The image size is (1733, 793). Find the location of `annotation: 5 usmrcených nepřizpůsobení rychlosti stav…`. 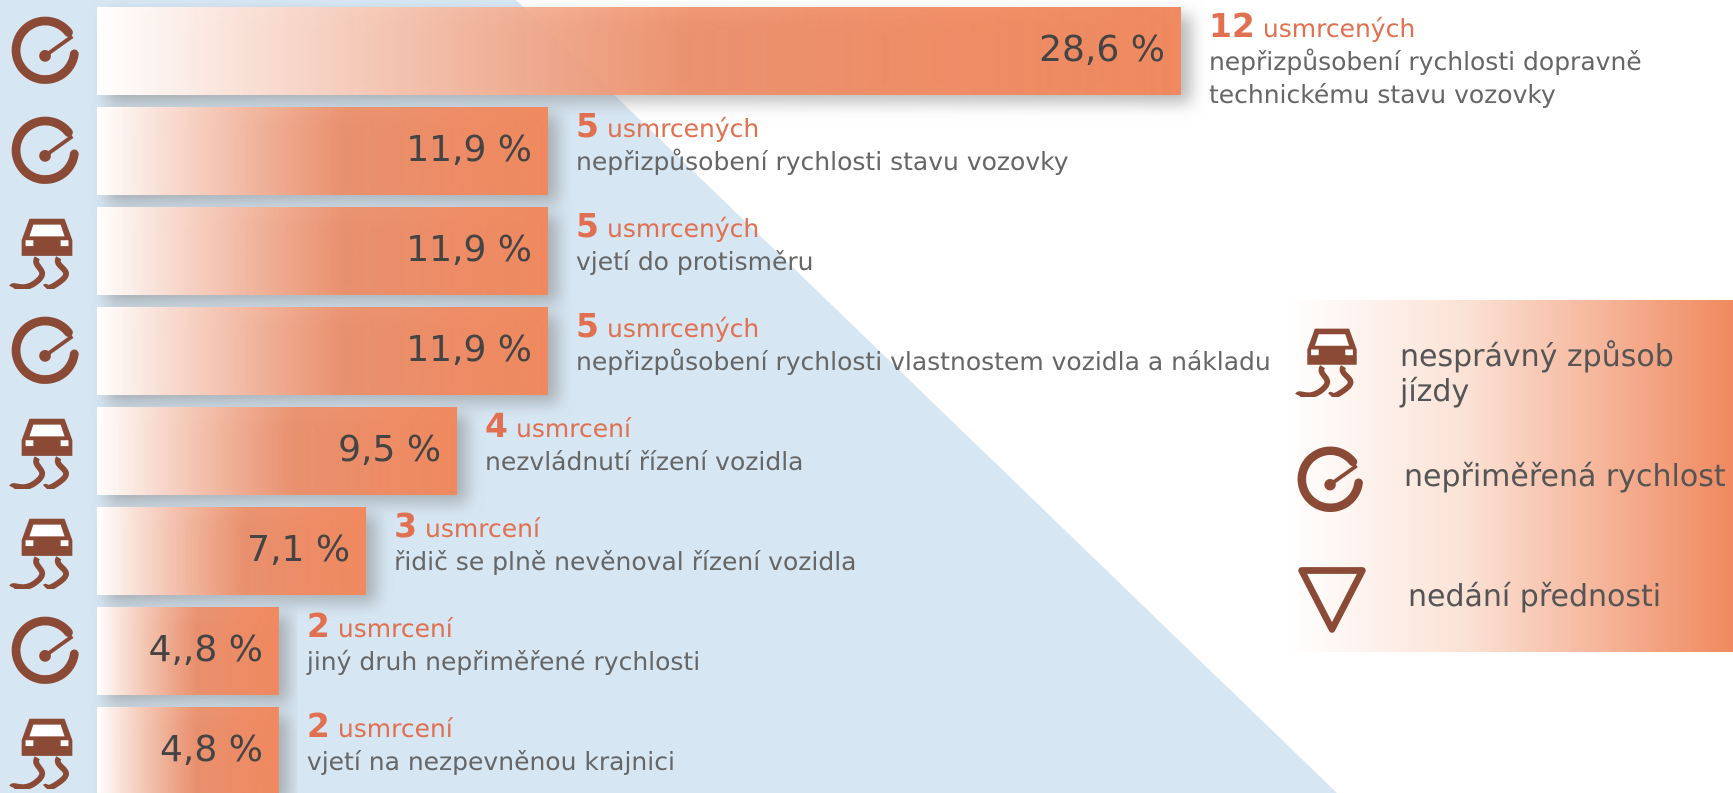

annotation: 5 usmrcených nepřizpůsobení rychlosti stav… is located at coordinates (822, 143).